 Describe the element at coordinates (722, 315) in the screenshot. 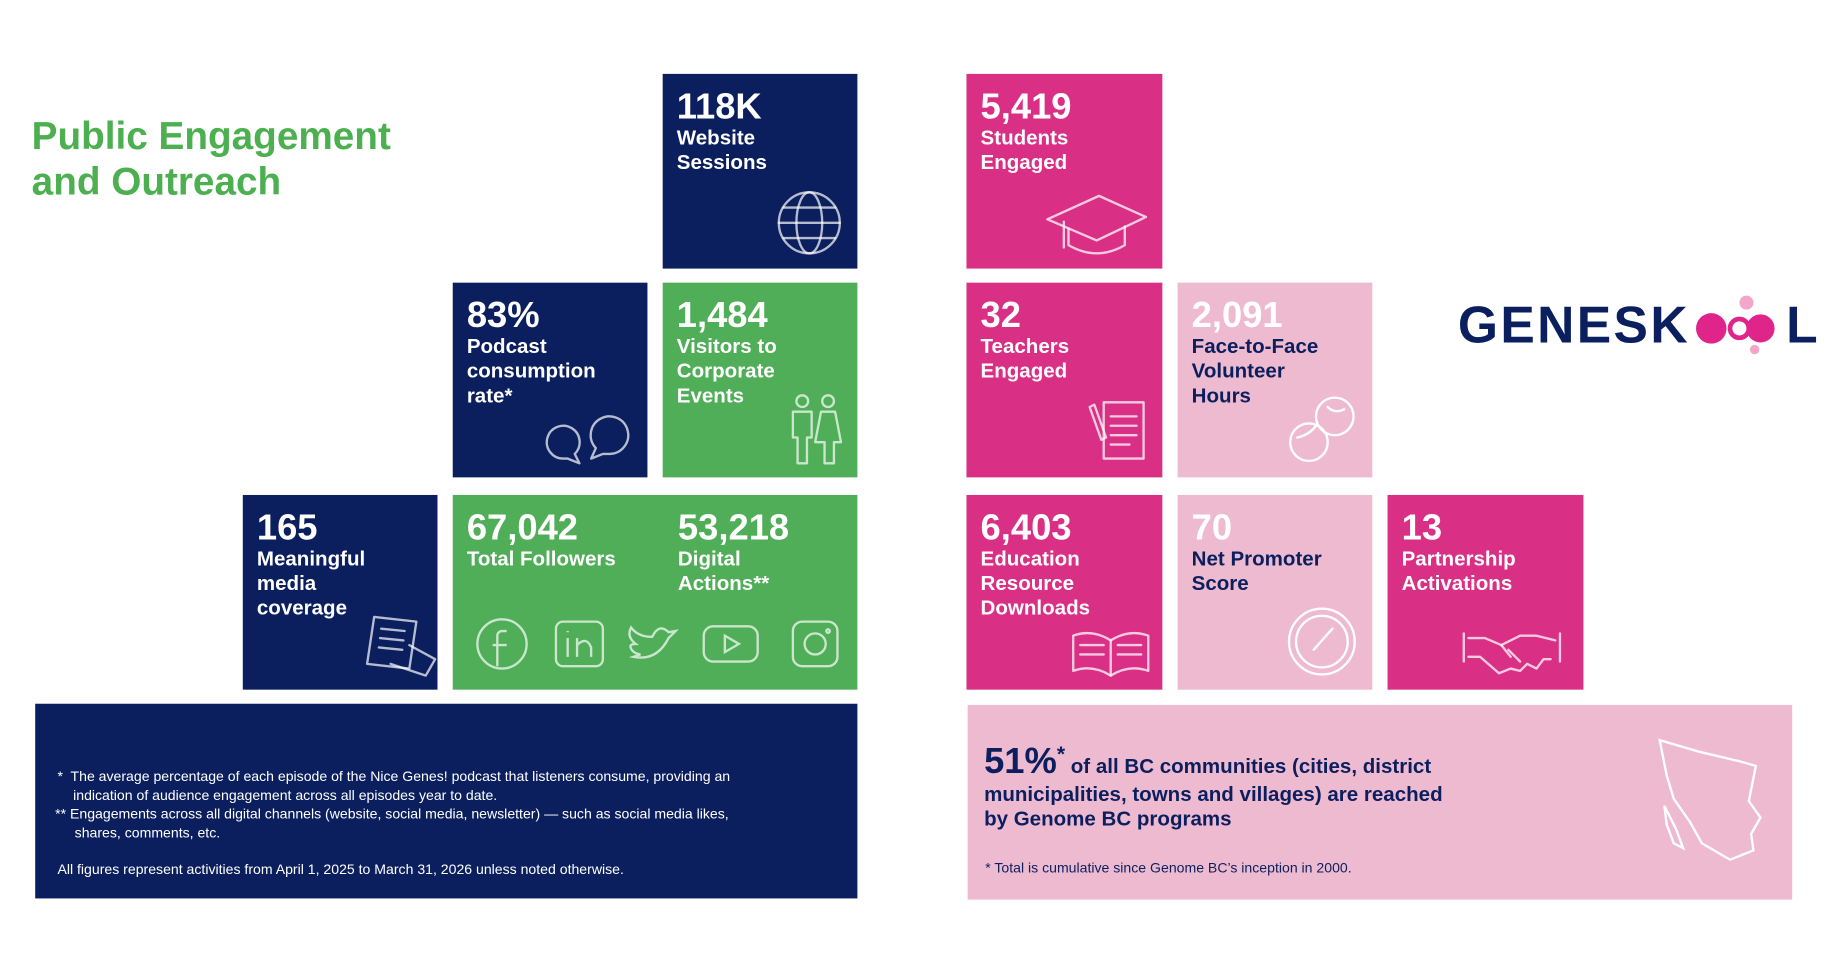

I see `stat-value: 1,484` at that location.